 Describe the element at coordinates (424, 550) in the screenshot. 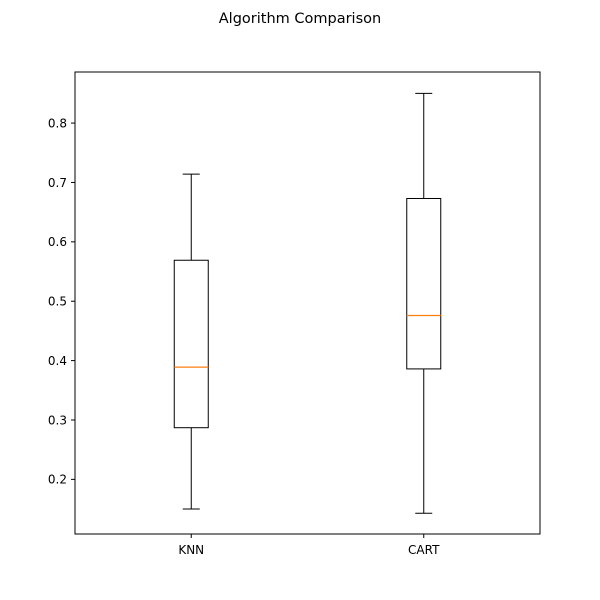

I see `x-tick-label: CART` at that location.